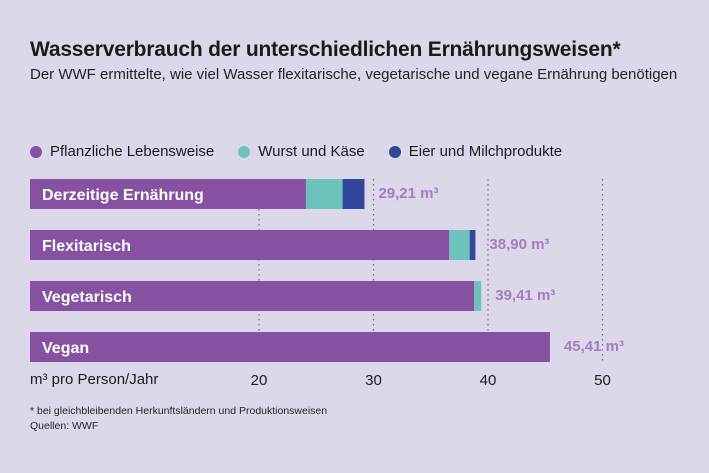 The width and height of the screenshot is (709, 473). Describe the element at coordinates (123, 195) in the screenshot. I see `bar-label-derzeitige-ernahrung: Derzeitige Ernährung` at that location.